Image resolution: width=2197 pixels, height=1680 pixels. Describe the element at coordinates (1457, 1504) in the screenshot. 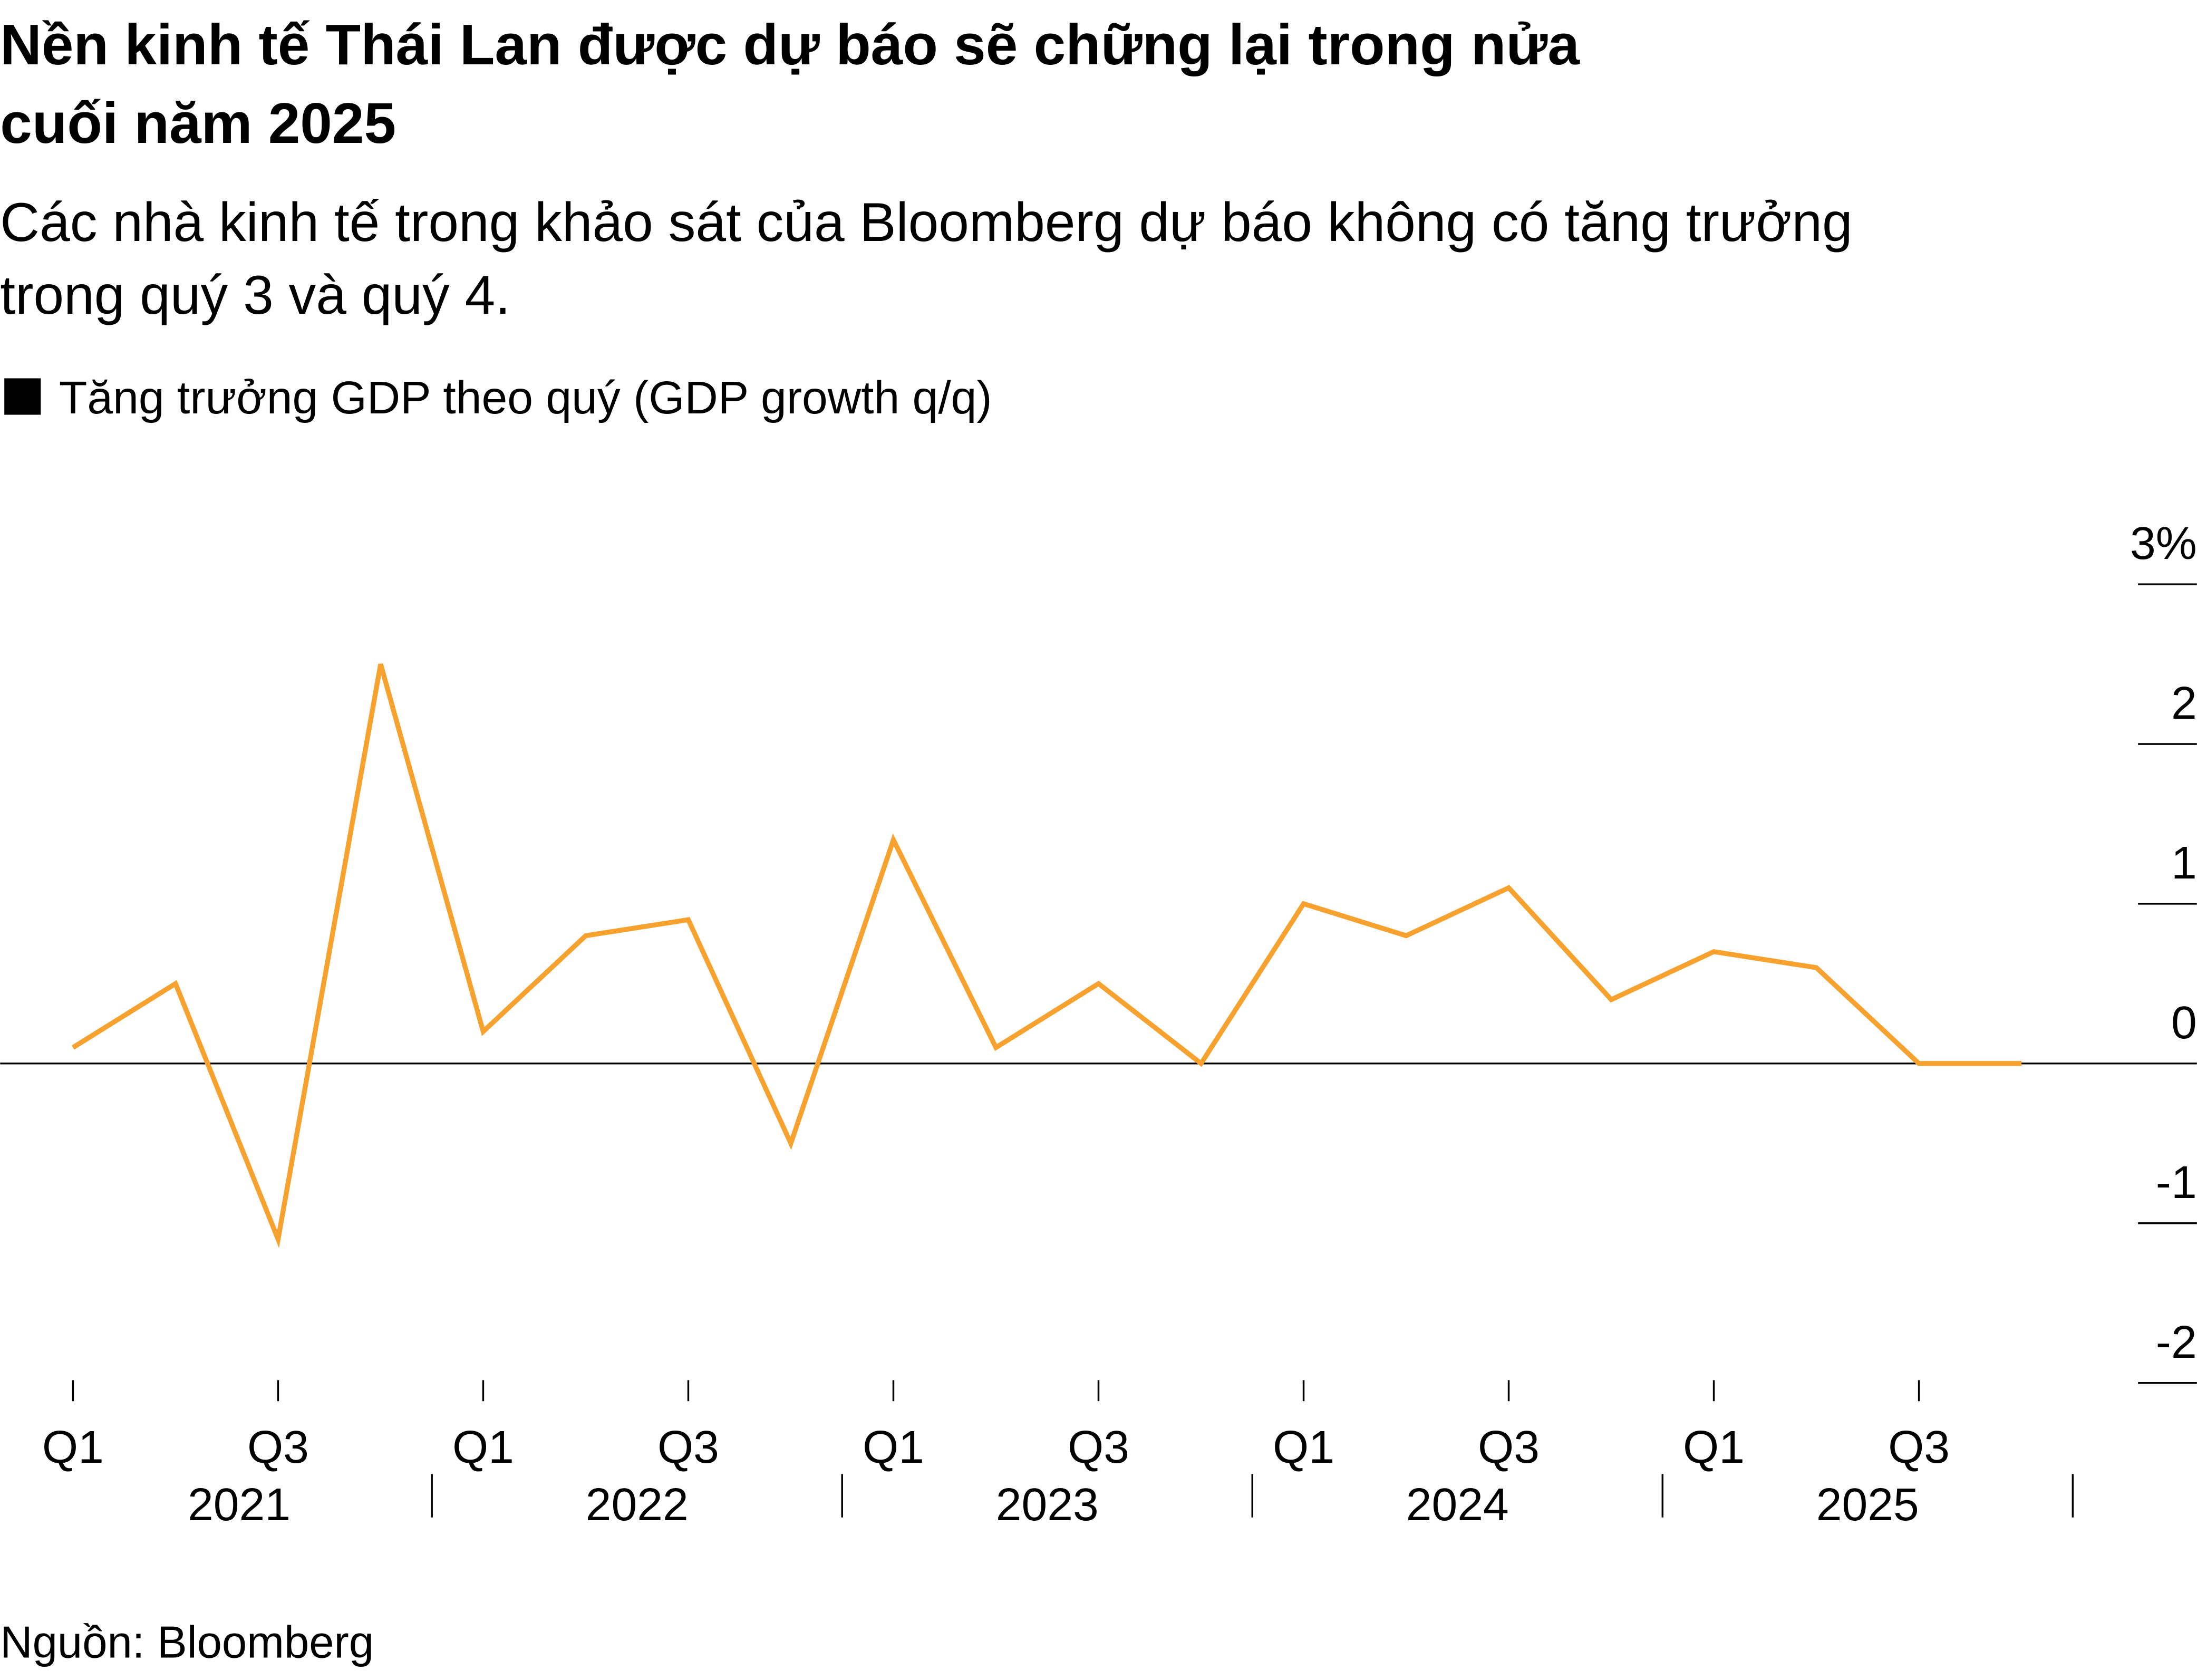

I see `x-year-label: 2024` at that location.